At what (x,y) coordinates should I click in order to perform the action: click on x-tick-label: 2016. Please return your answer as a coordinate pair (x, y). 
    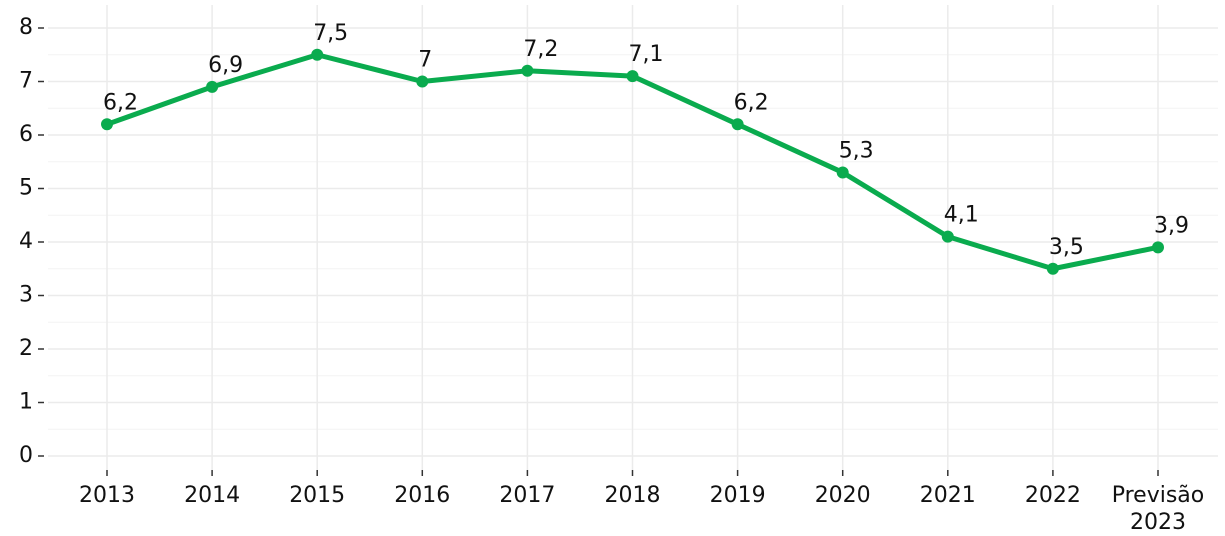
    Looking at the image, I should click on (422, 495).